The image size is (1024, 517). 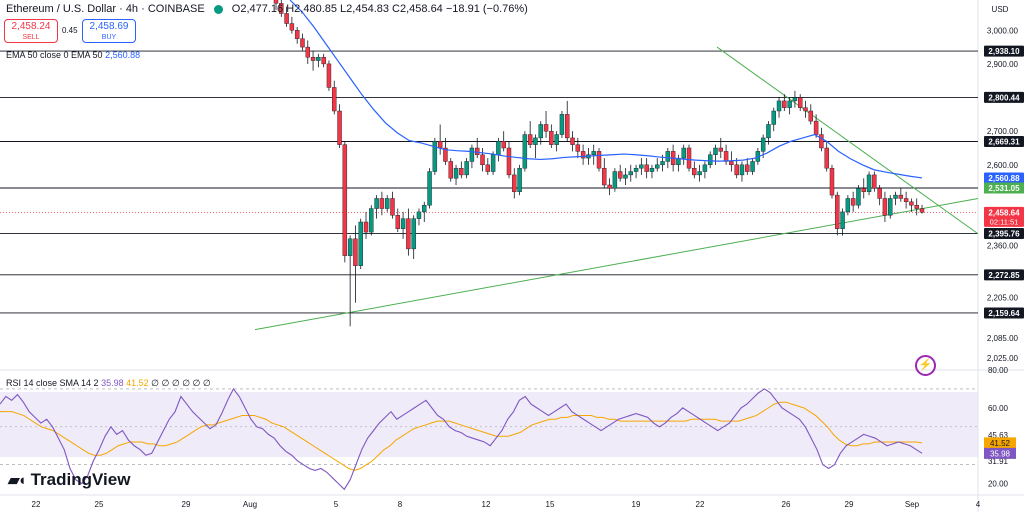 I want to click on price-level-badge-bg, so click(x=1004, y=51).